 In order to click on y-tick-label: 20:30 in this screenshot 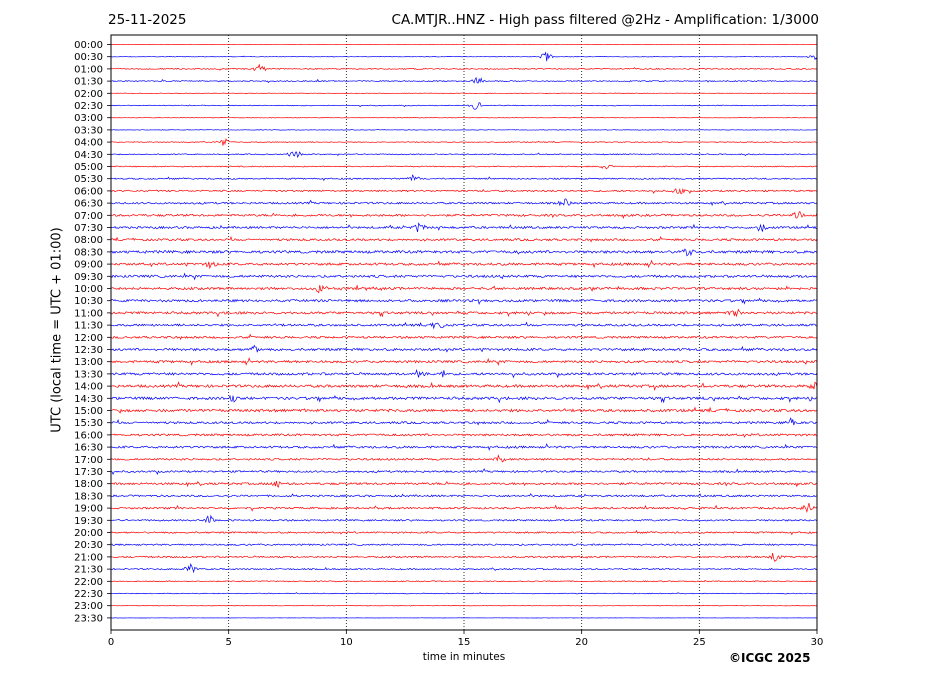, I will do `click(88, 545)`.